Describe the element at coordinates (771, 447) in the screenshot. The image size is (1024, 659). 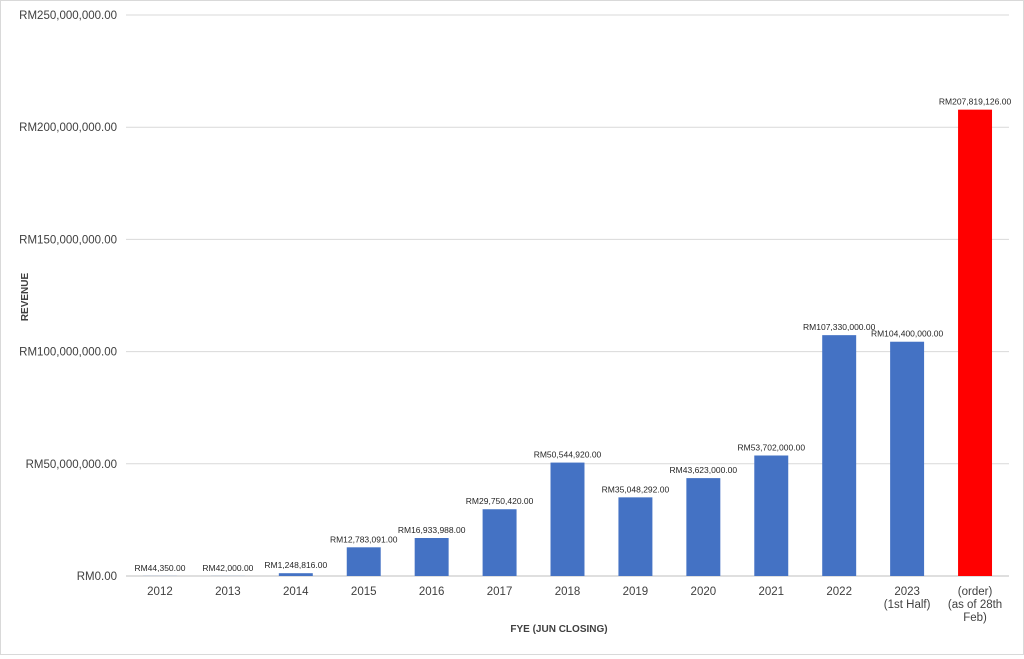
I see `data-label: RM53,702,000.00` at that location.